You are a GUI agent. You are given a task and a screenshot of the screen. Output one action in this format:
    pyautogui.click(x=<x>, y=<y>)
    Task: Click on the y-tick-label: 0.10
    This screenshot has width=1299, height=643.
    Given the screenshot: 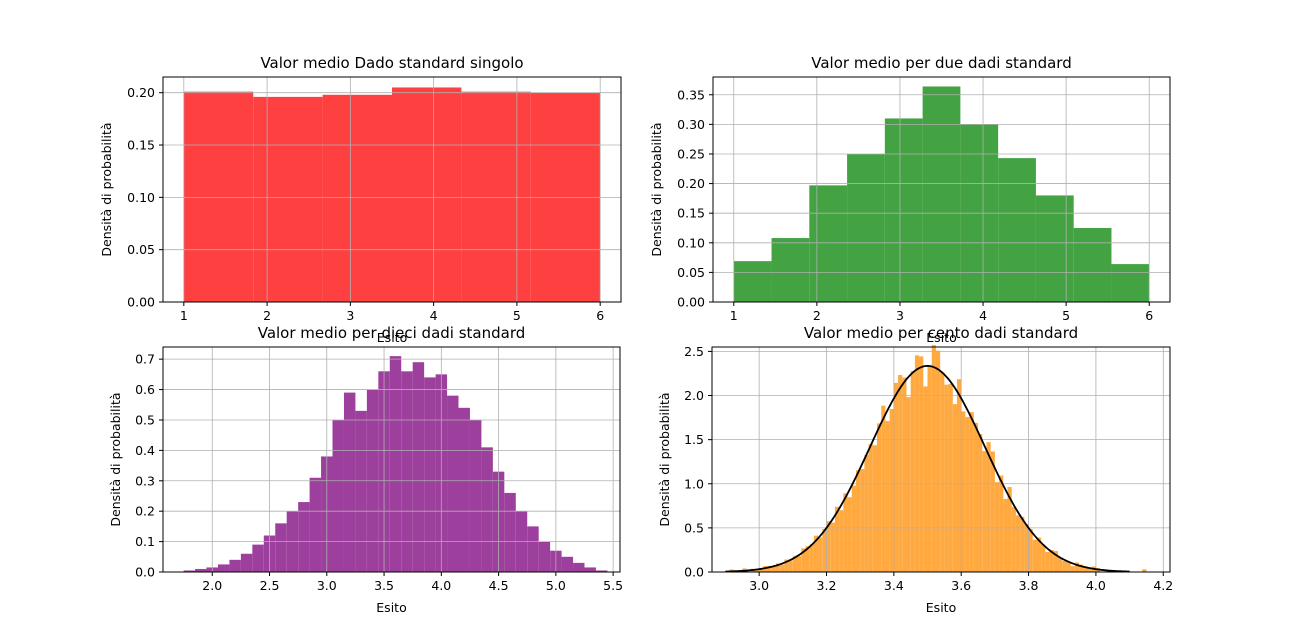 What is the action you would take?
    pyautogui.click(x=691, y=242)
    